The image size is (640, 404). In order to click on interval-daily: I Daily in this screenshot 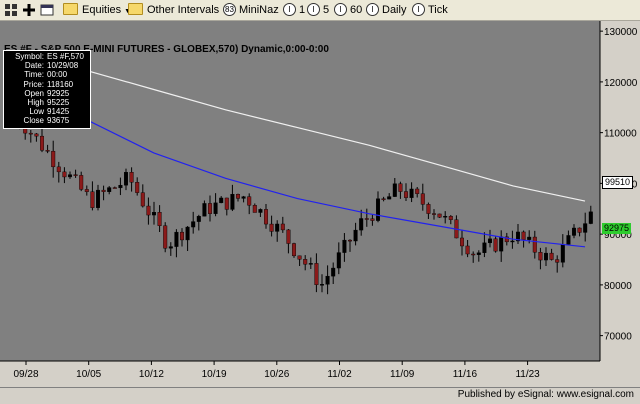, I will do `click(386, 10)`.